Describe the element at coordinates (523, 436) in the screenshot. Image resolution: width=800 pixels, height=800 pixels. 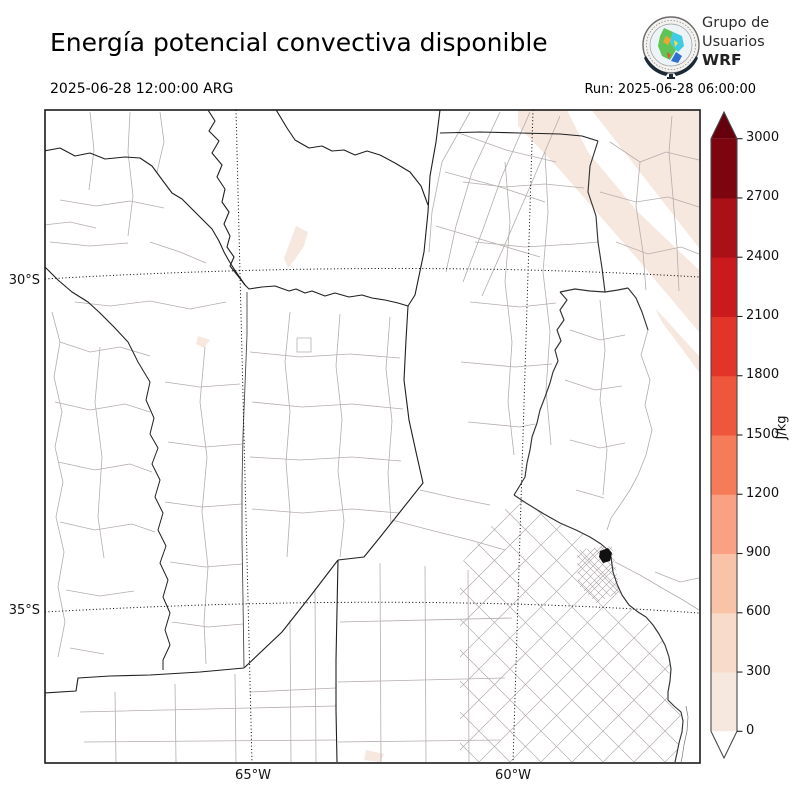
I see `gridline-60w` at that location.